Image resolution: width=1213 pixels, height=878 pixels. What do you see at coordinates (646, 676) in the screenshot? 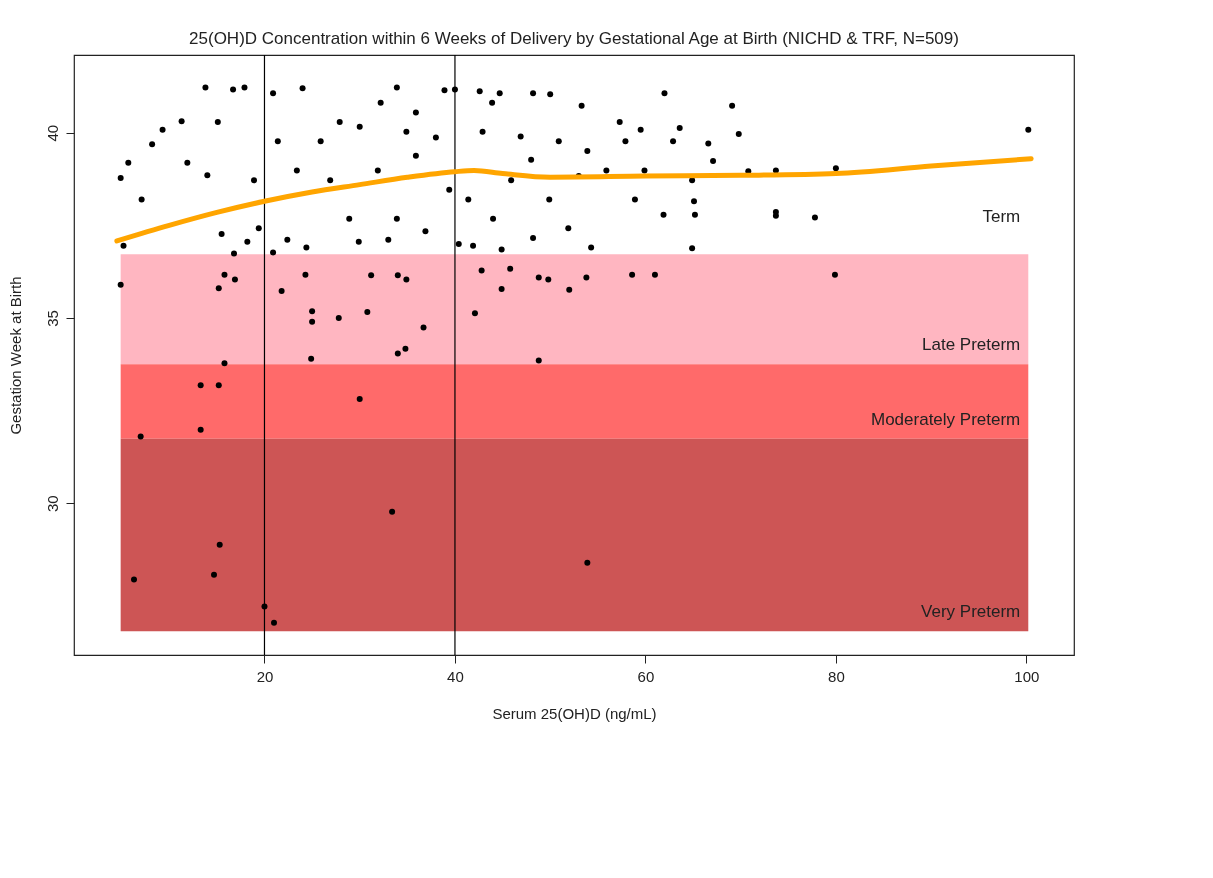
I see `x-tick-label: 60` at bounding box center [646, 676].